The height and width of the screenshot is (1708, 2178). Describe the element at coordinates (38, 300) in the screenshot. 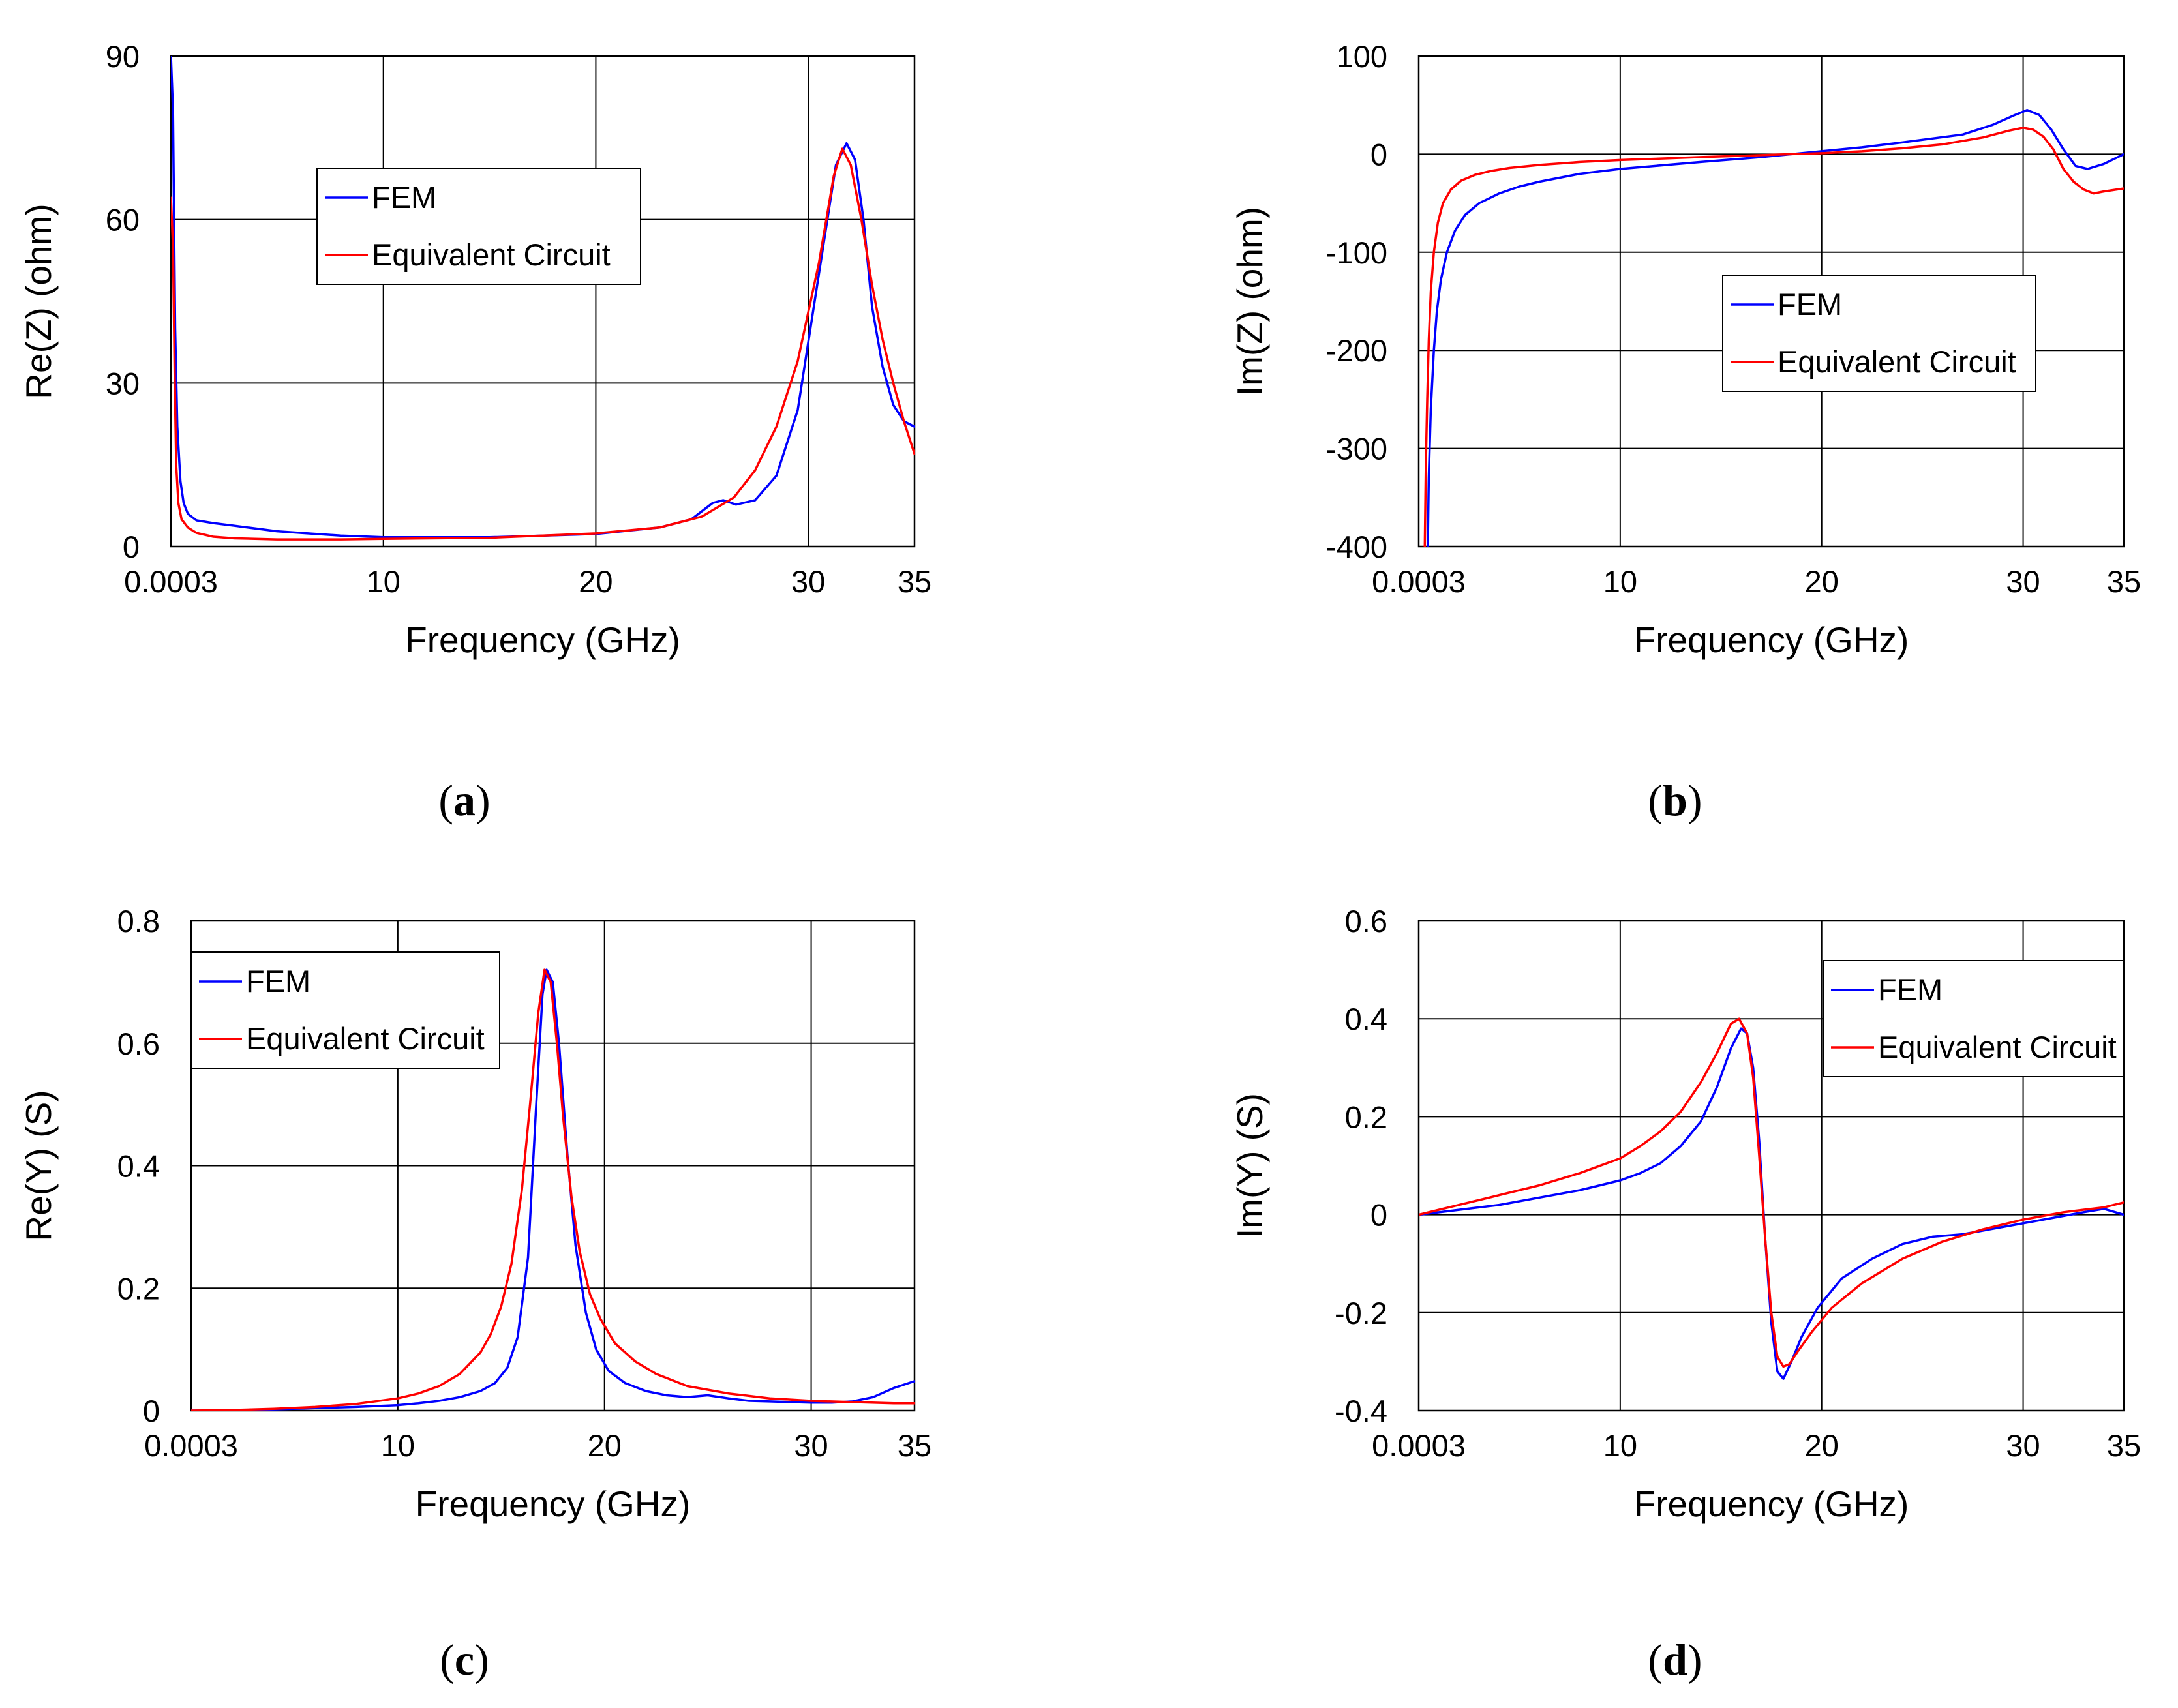

I see `y-axis-title: Re(Z) (ohm)` at that location.